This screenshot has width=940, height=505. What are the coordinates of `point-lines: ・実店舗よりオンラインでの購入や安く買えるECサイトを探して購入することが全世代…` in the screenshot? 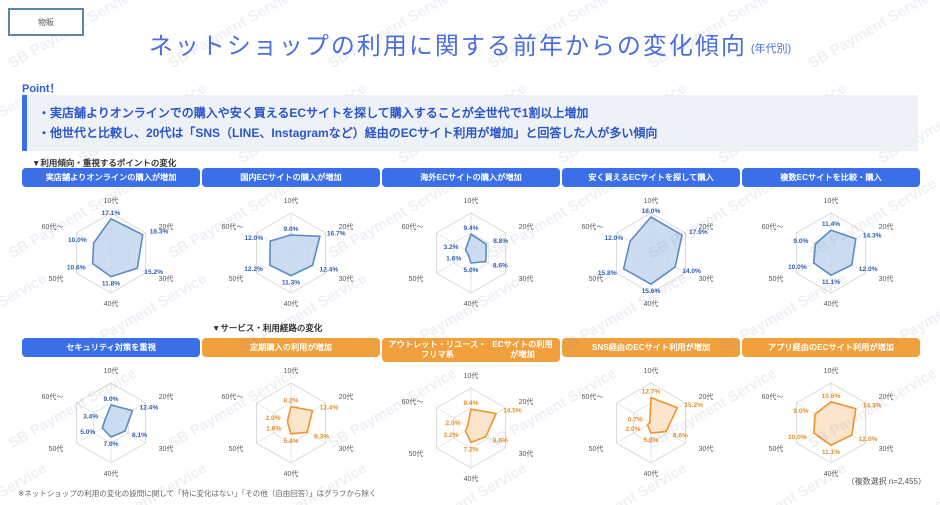 It's located at (475, 123).